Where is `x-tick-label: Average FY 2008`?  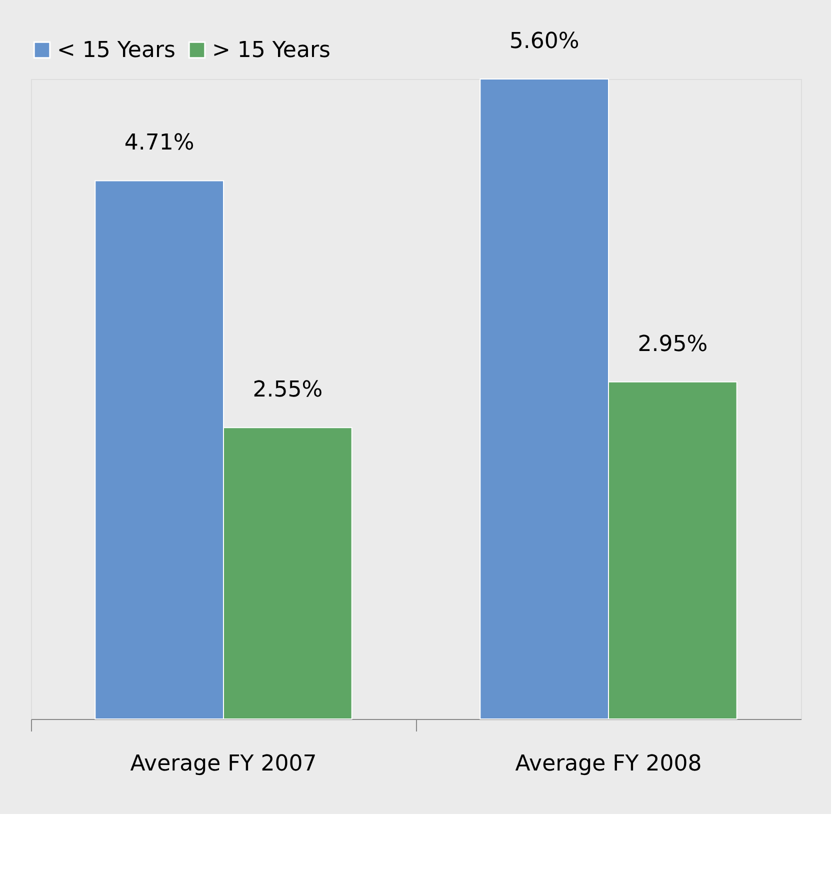
x-tick-label: Average FY 2008 is located at coordinates (608, 764).